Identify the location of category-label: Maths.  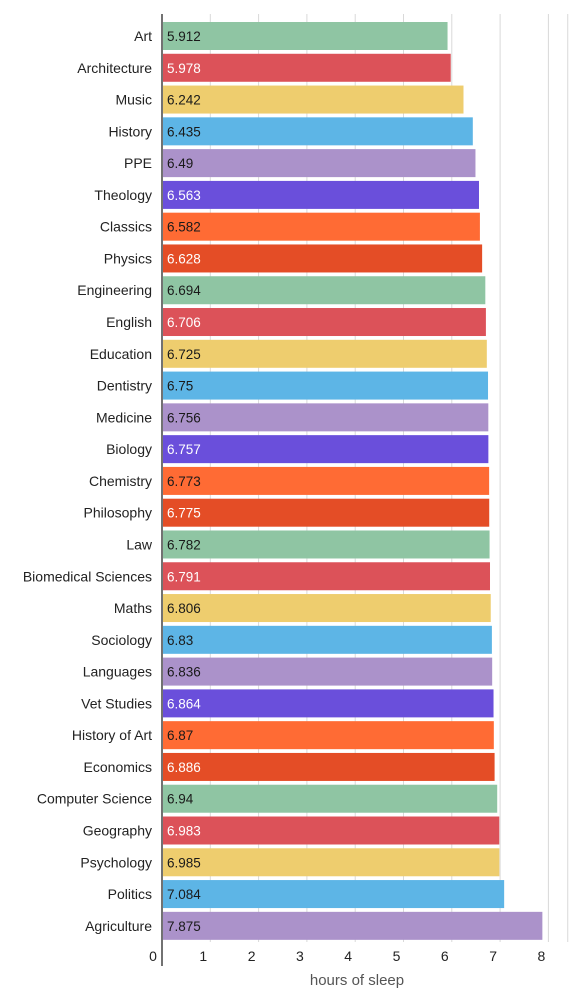
(133, 608).